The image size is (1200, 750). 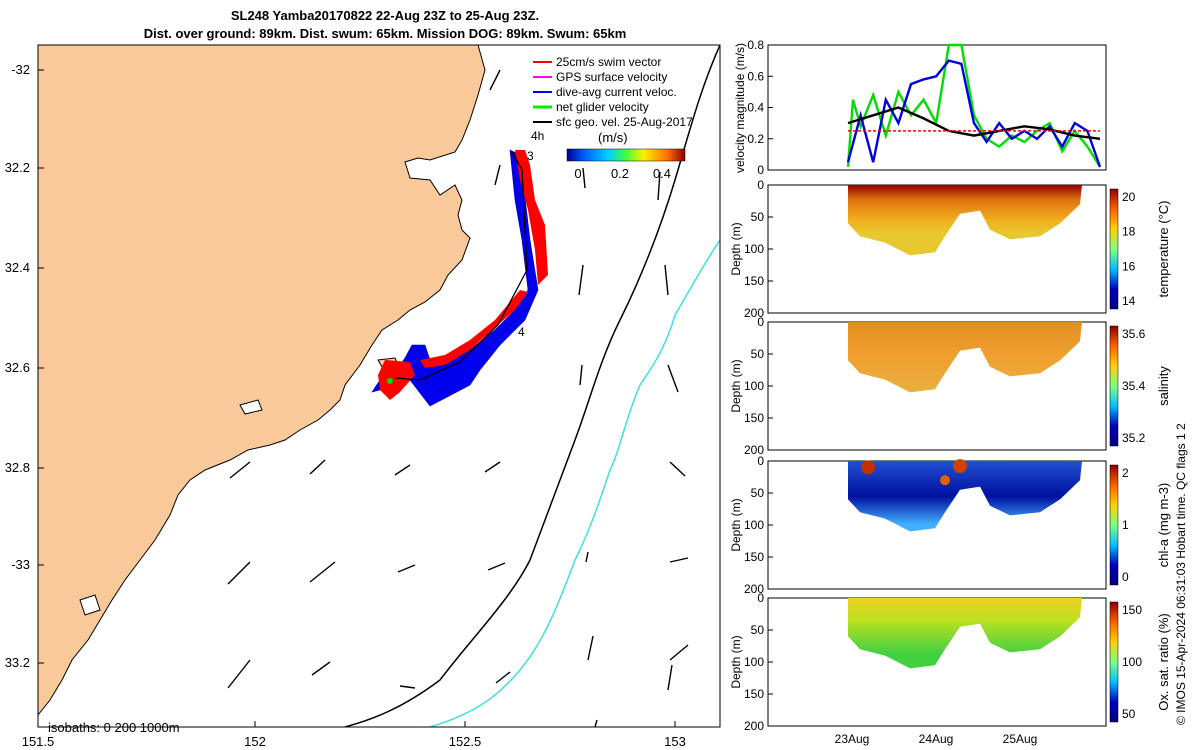 I want to click on cbar-label: temperature (°C), so click(x=1163, y=249).